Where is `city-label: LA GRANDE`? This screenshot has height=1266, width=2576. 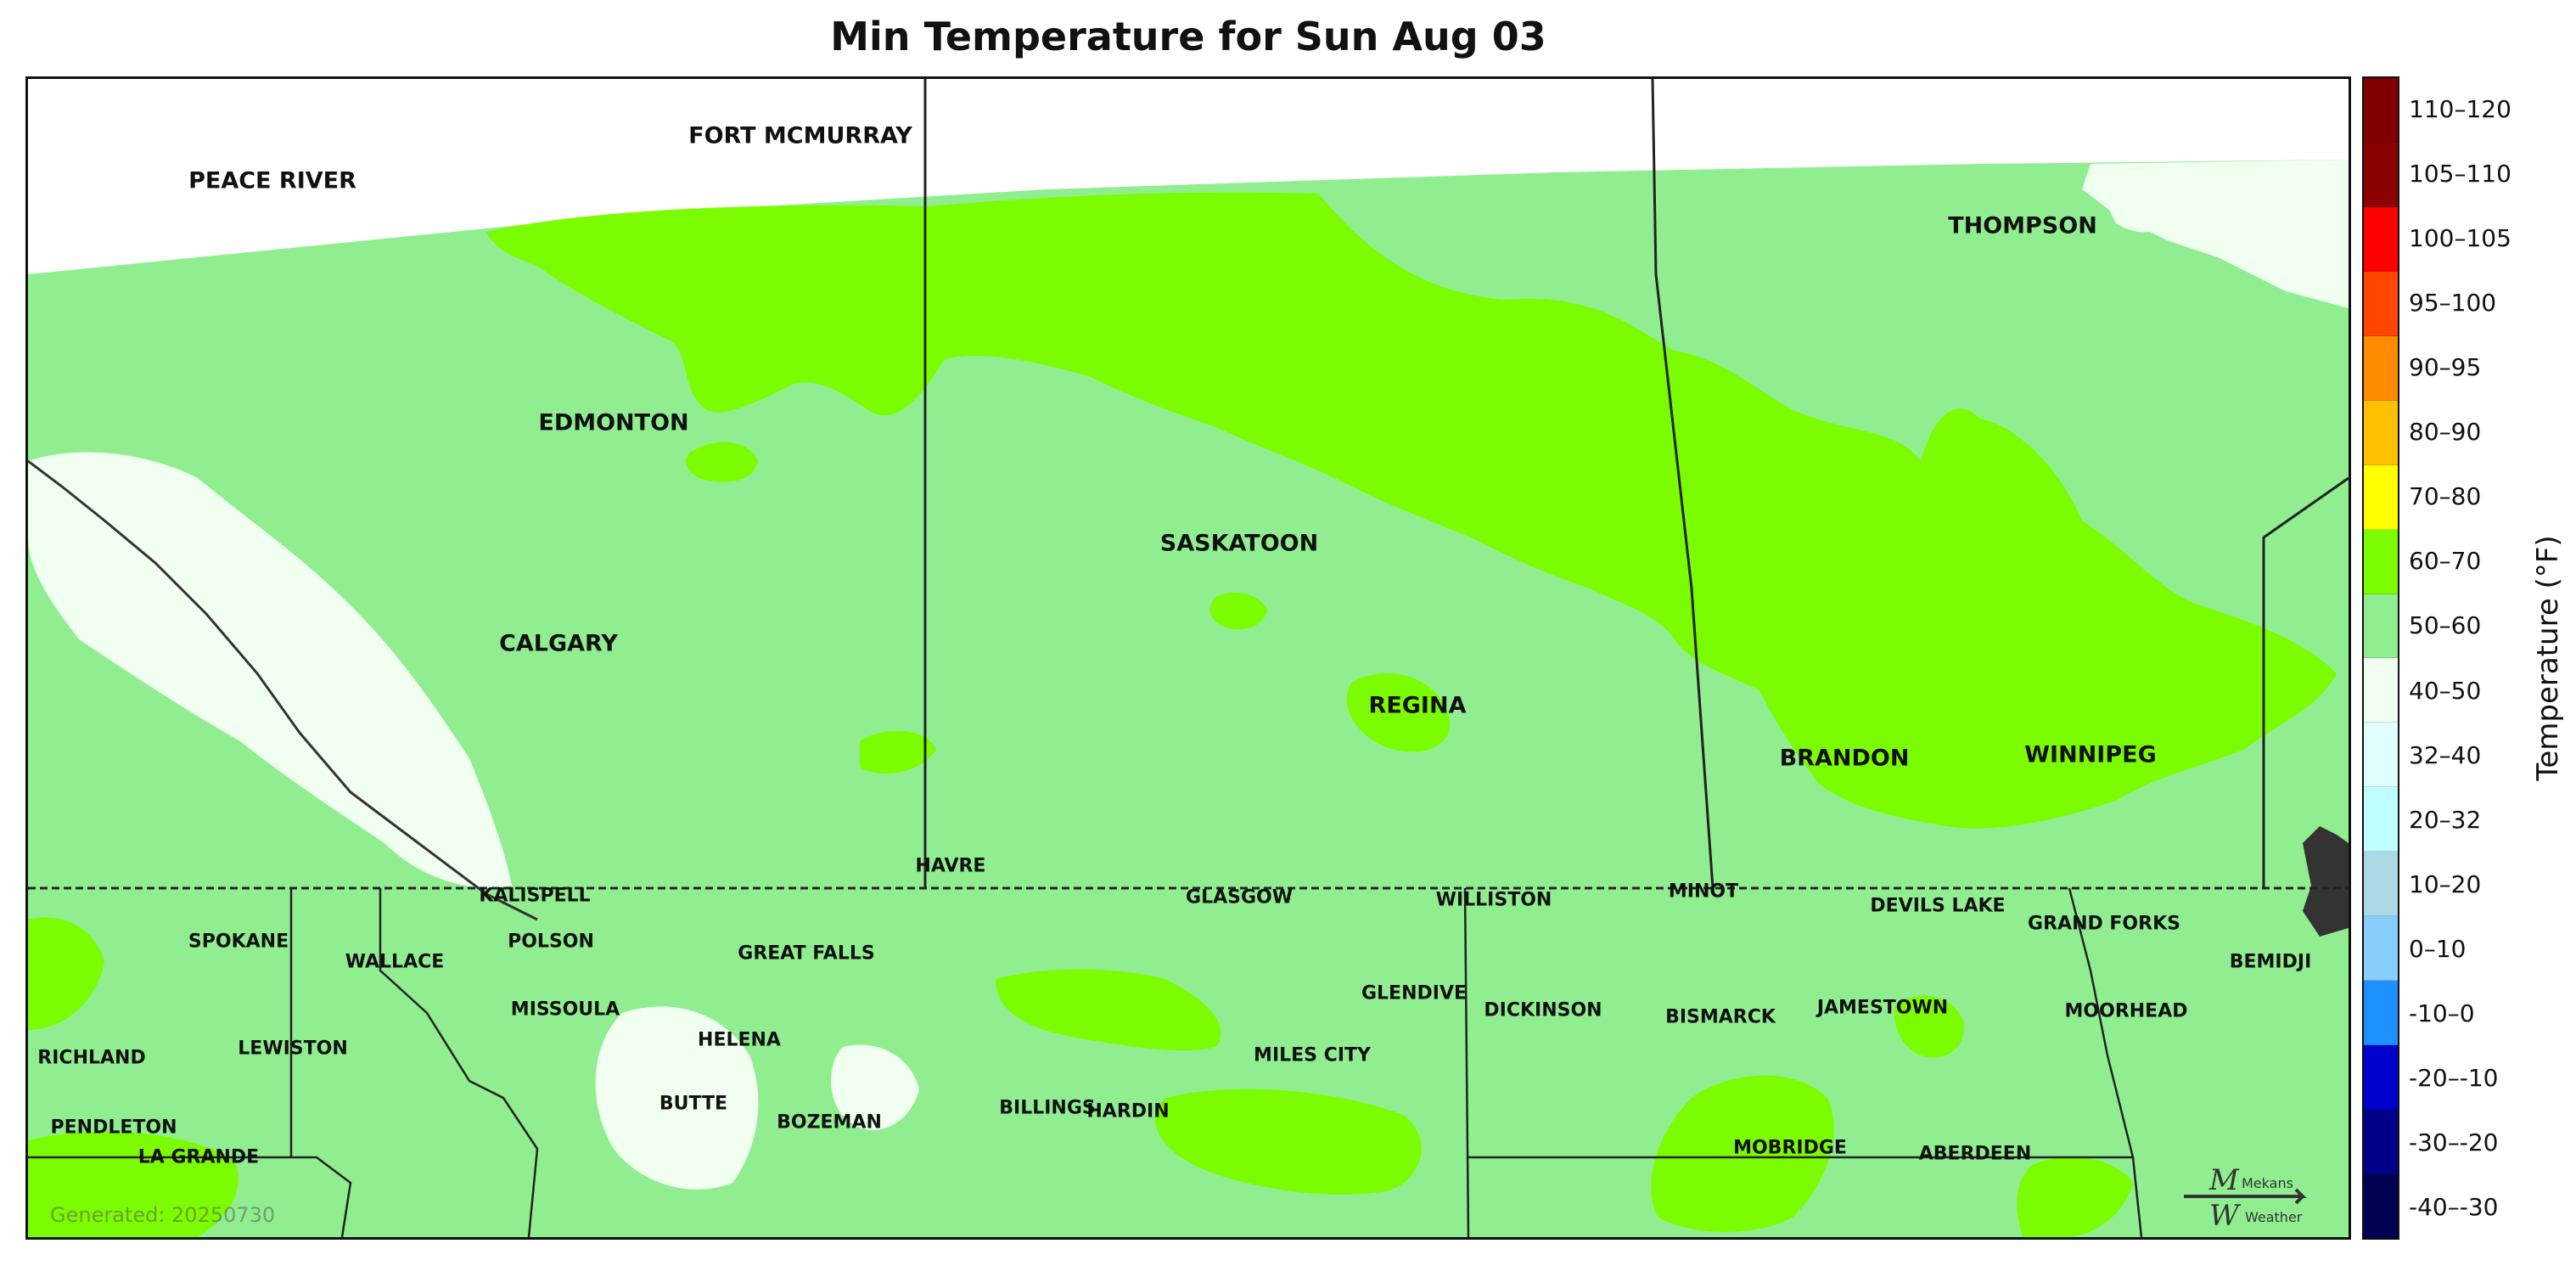 city-label: LA GRANDE is located at coordinates (198, 1157).